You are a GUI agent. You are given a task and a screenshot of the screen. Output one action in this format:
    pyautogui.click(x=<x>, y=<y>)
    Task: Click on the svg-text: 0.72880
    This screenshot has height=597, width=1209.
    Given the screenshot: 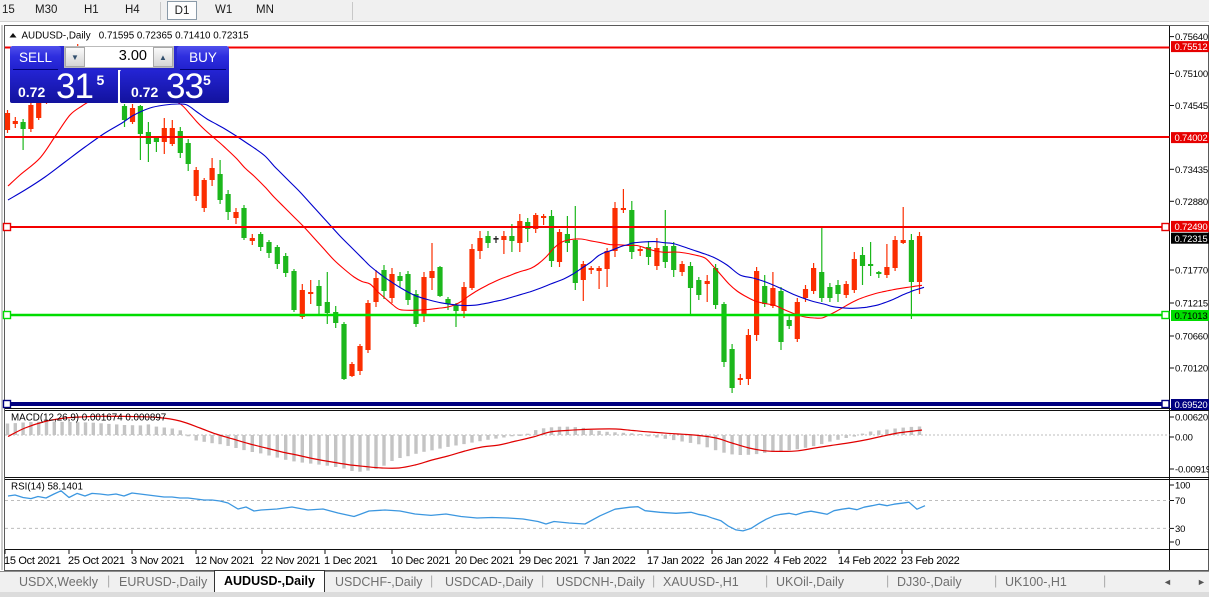 What is the action you would take?
    pyautogui.click(x=1191, y=202)
    